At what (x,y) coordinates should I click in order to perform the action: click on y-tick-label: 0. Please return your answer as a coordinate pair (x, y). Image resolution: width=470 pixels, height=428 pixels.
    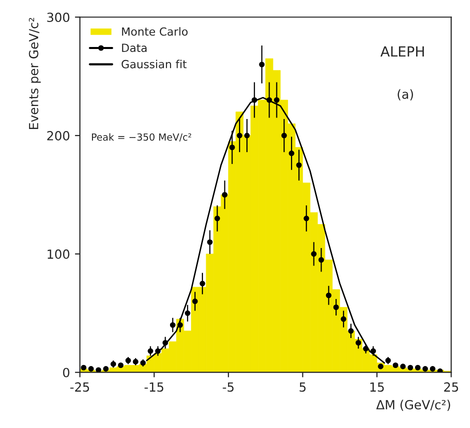
    Looking at the image, I should click on (66, 373).